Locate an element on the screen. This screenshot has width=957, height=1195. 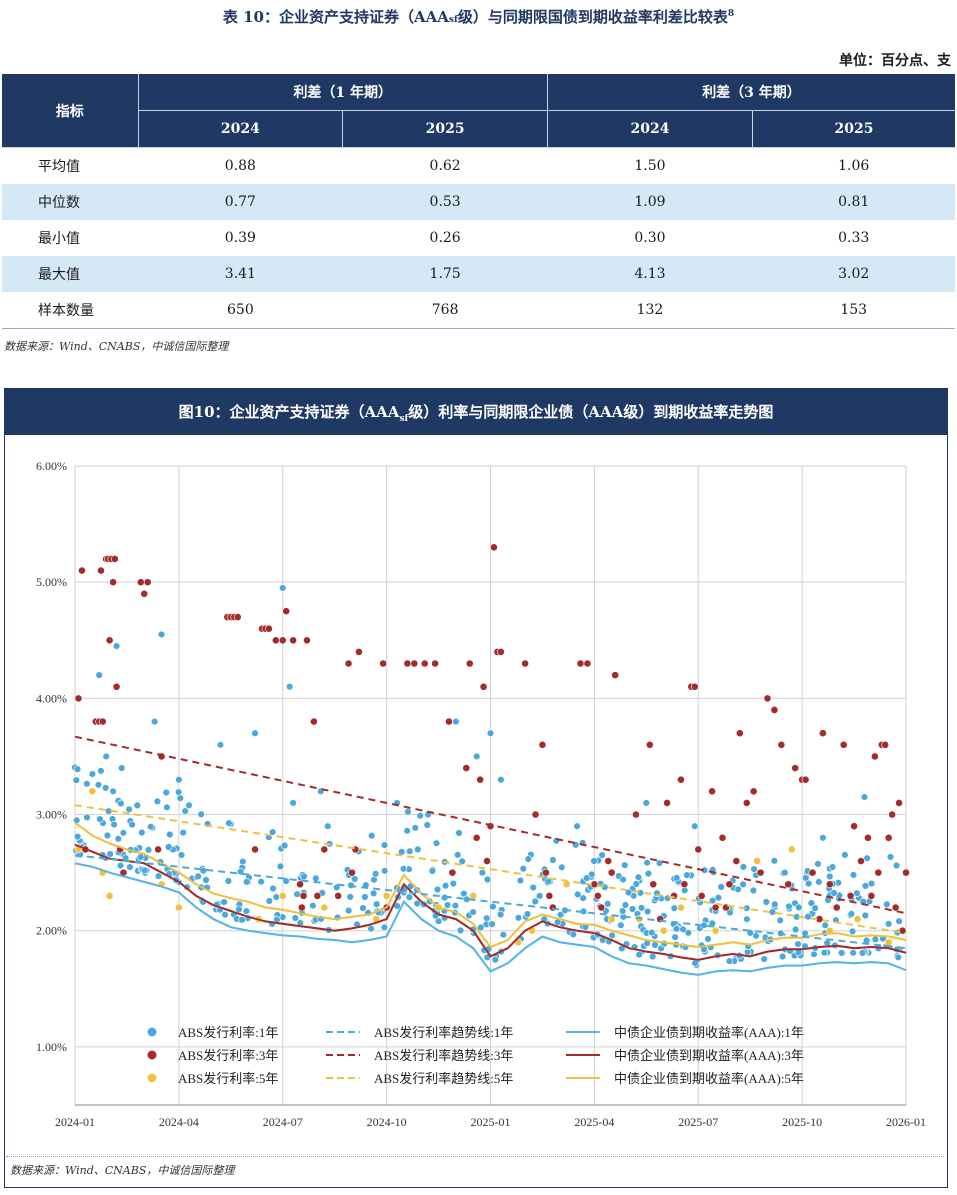
yield-line-3y-top is located at coordinates (490, 902).